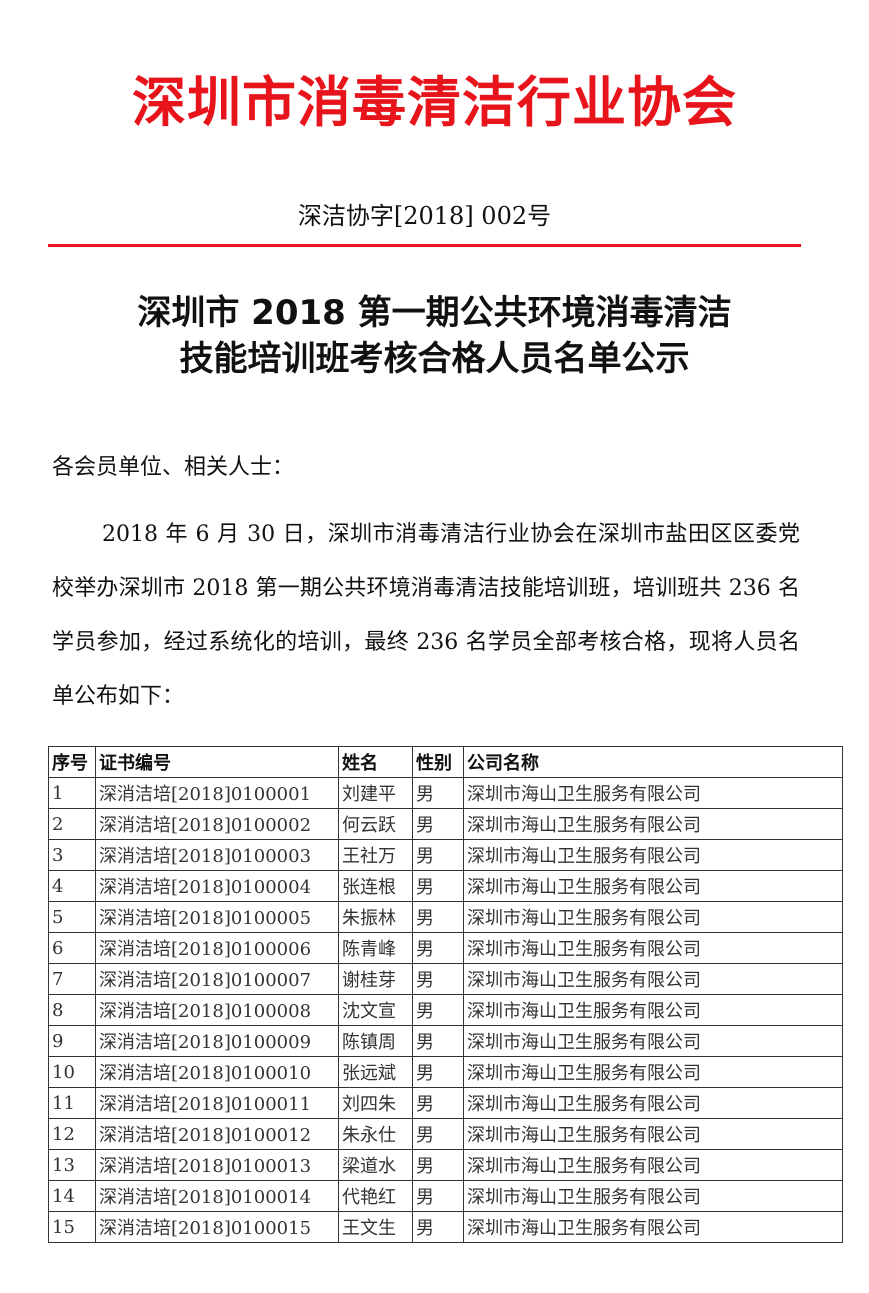 This screenshot has width=869, height=1293. What do you see at coordinates (375, 855) in the screenshot?
I see `cell-name: 王社万` at bounding box center [375, 855].